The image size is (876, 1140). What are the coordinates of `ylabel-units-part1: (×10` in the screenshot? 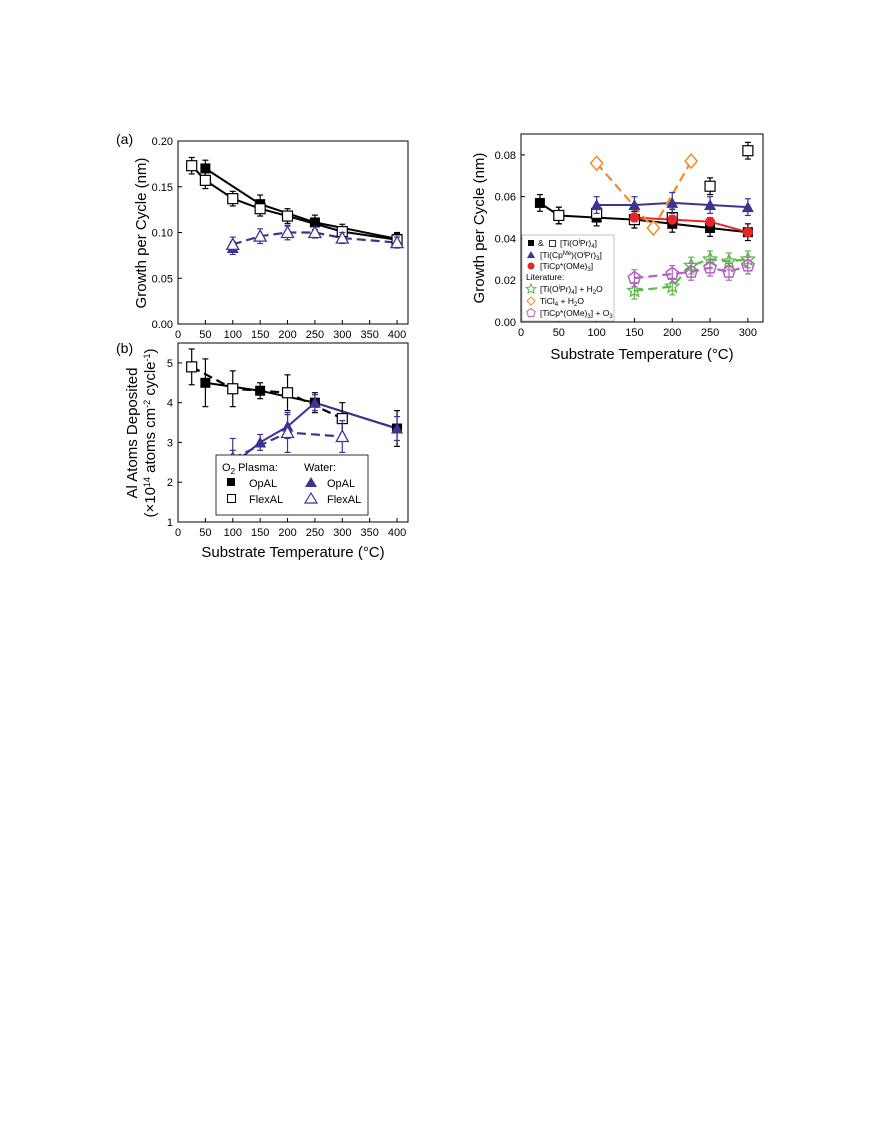 It's located at (150, 502).